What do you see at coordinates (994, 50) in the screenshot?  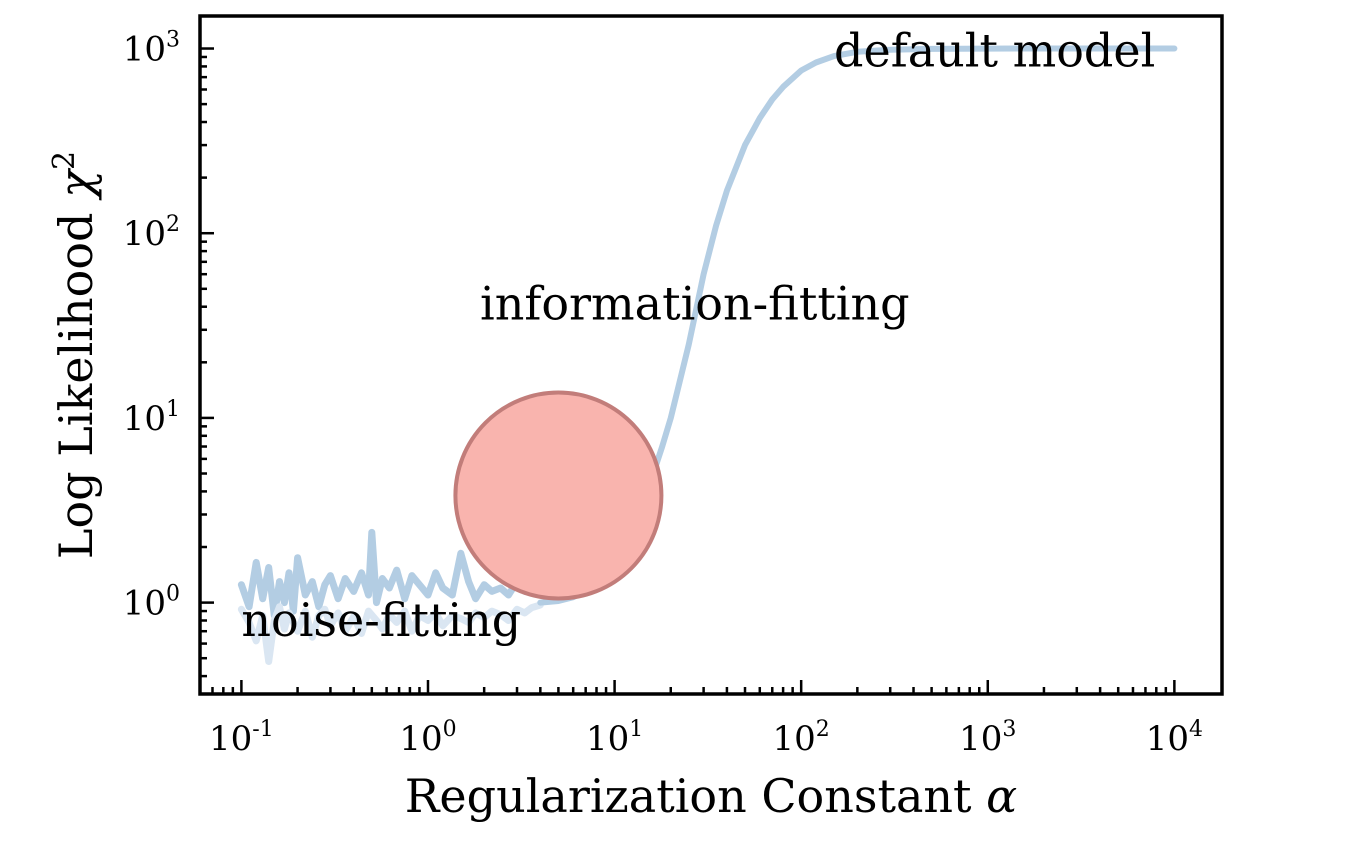 I see `annotation-1: default model` at bounding box center [994, 50].